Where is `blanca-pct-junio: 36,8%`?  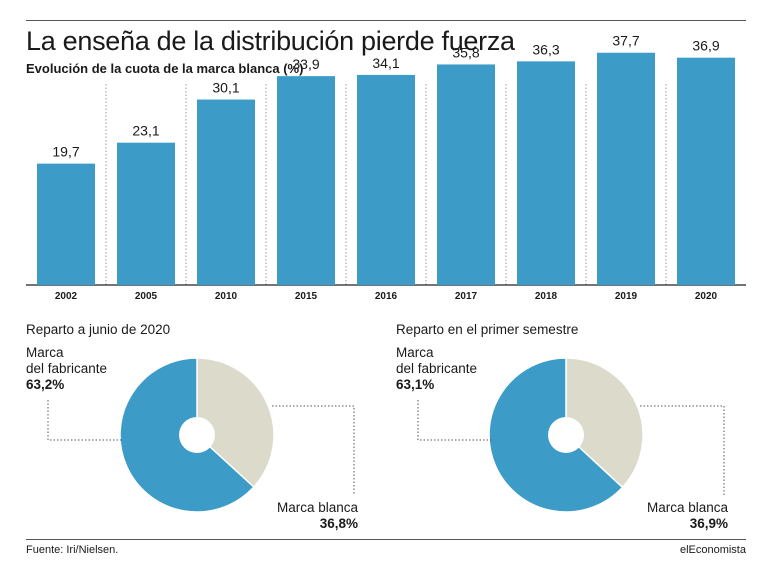 blanca-pct-junio: 36,8% is located at coordinates (338, 523).